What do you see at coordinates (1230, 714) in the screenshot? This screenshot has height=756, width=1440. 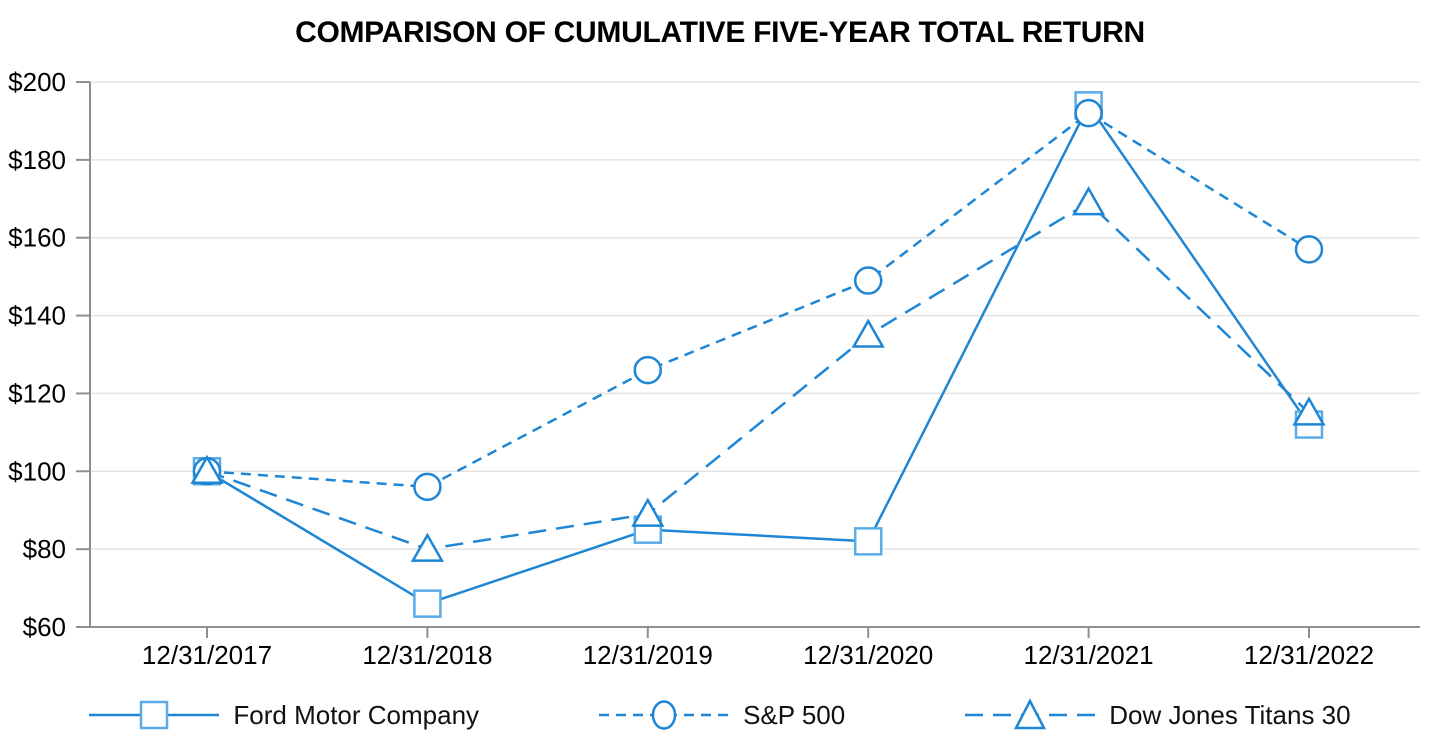 I see `legend-label-dowjones: Dow Jones Titans 30` at bounding box center [1230, 714].